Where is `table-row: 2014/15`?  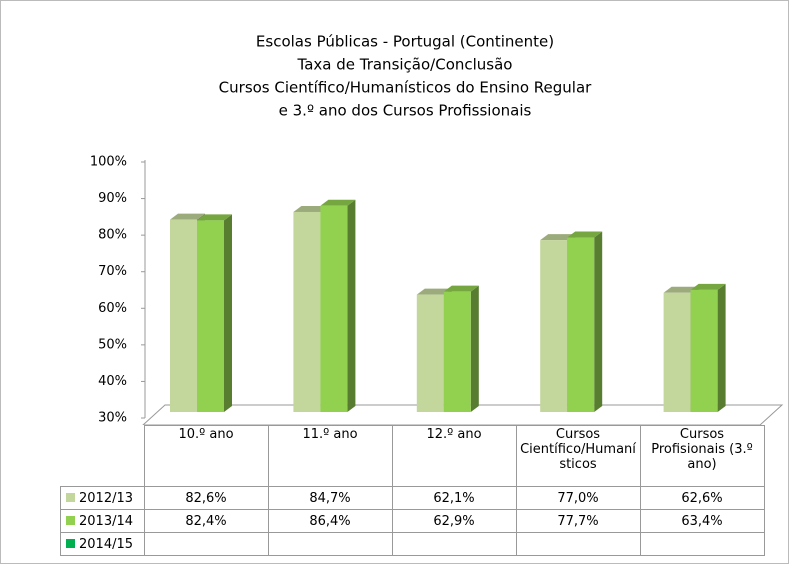
table-row: 2014/15 is located at coordinates (412, 544).